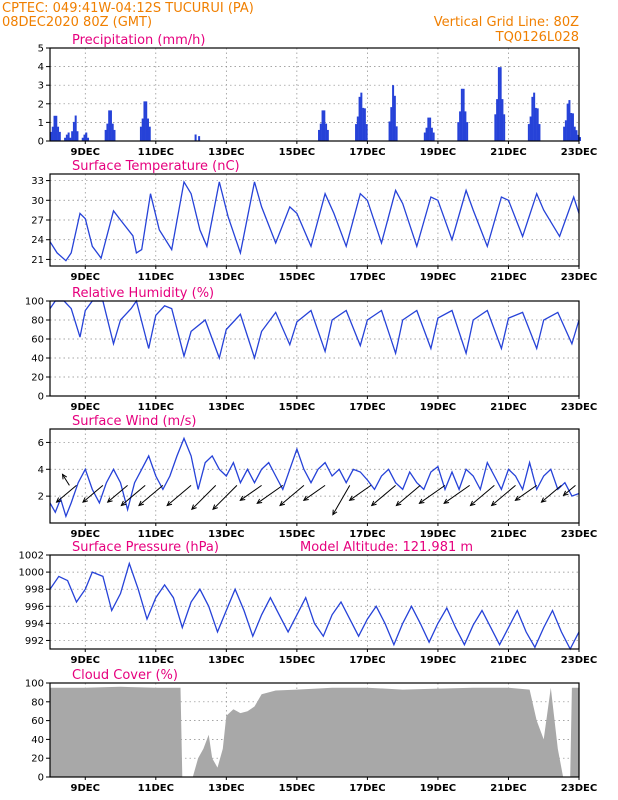 The image size is (618, 800). I want to click on precip-ytick-label: 4, so click(41, 67).